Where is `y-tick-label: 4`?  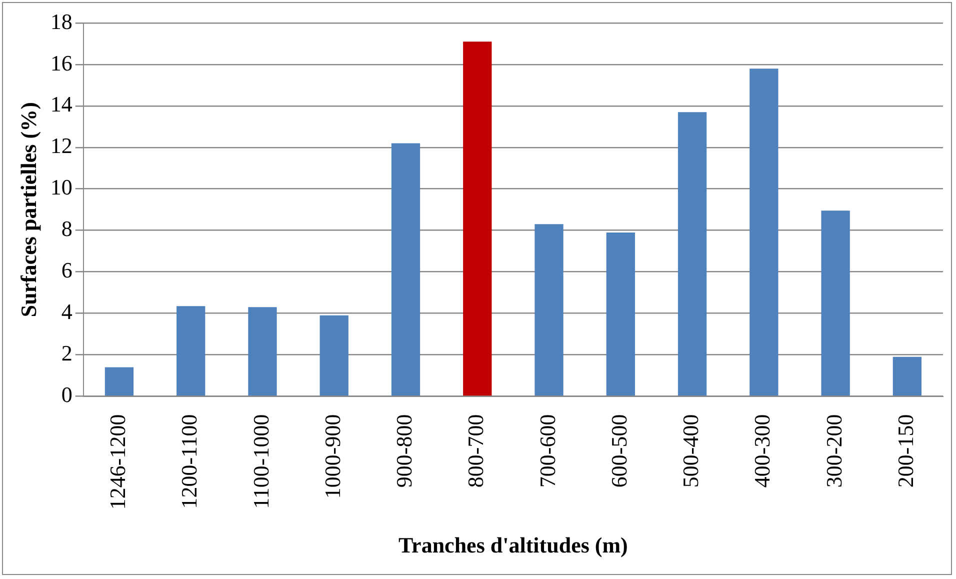
y-tick-label: 4 is located at coordinates (66, 311).